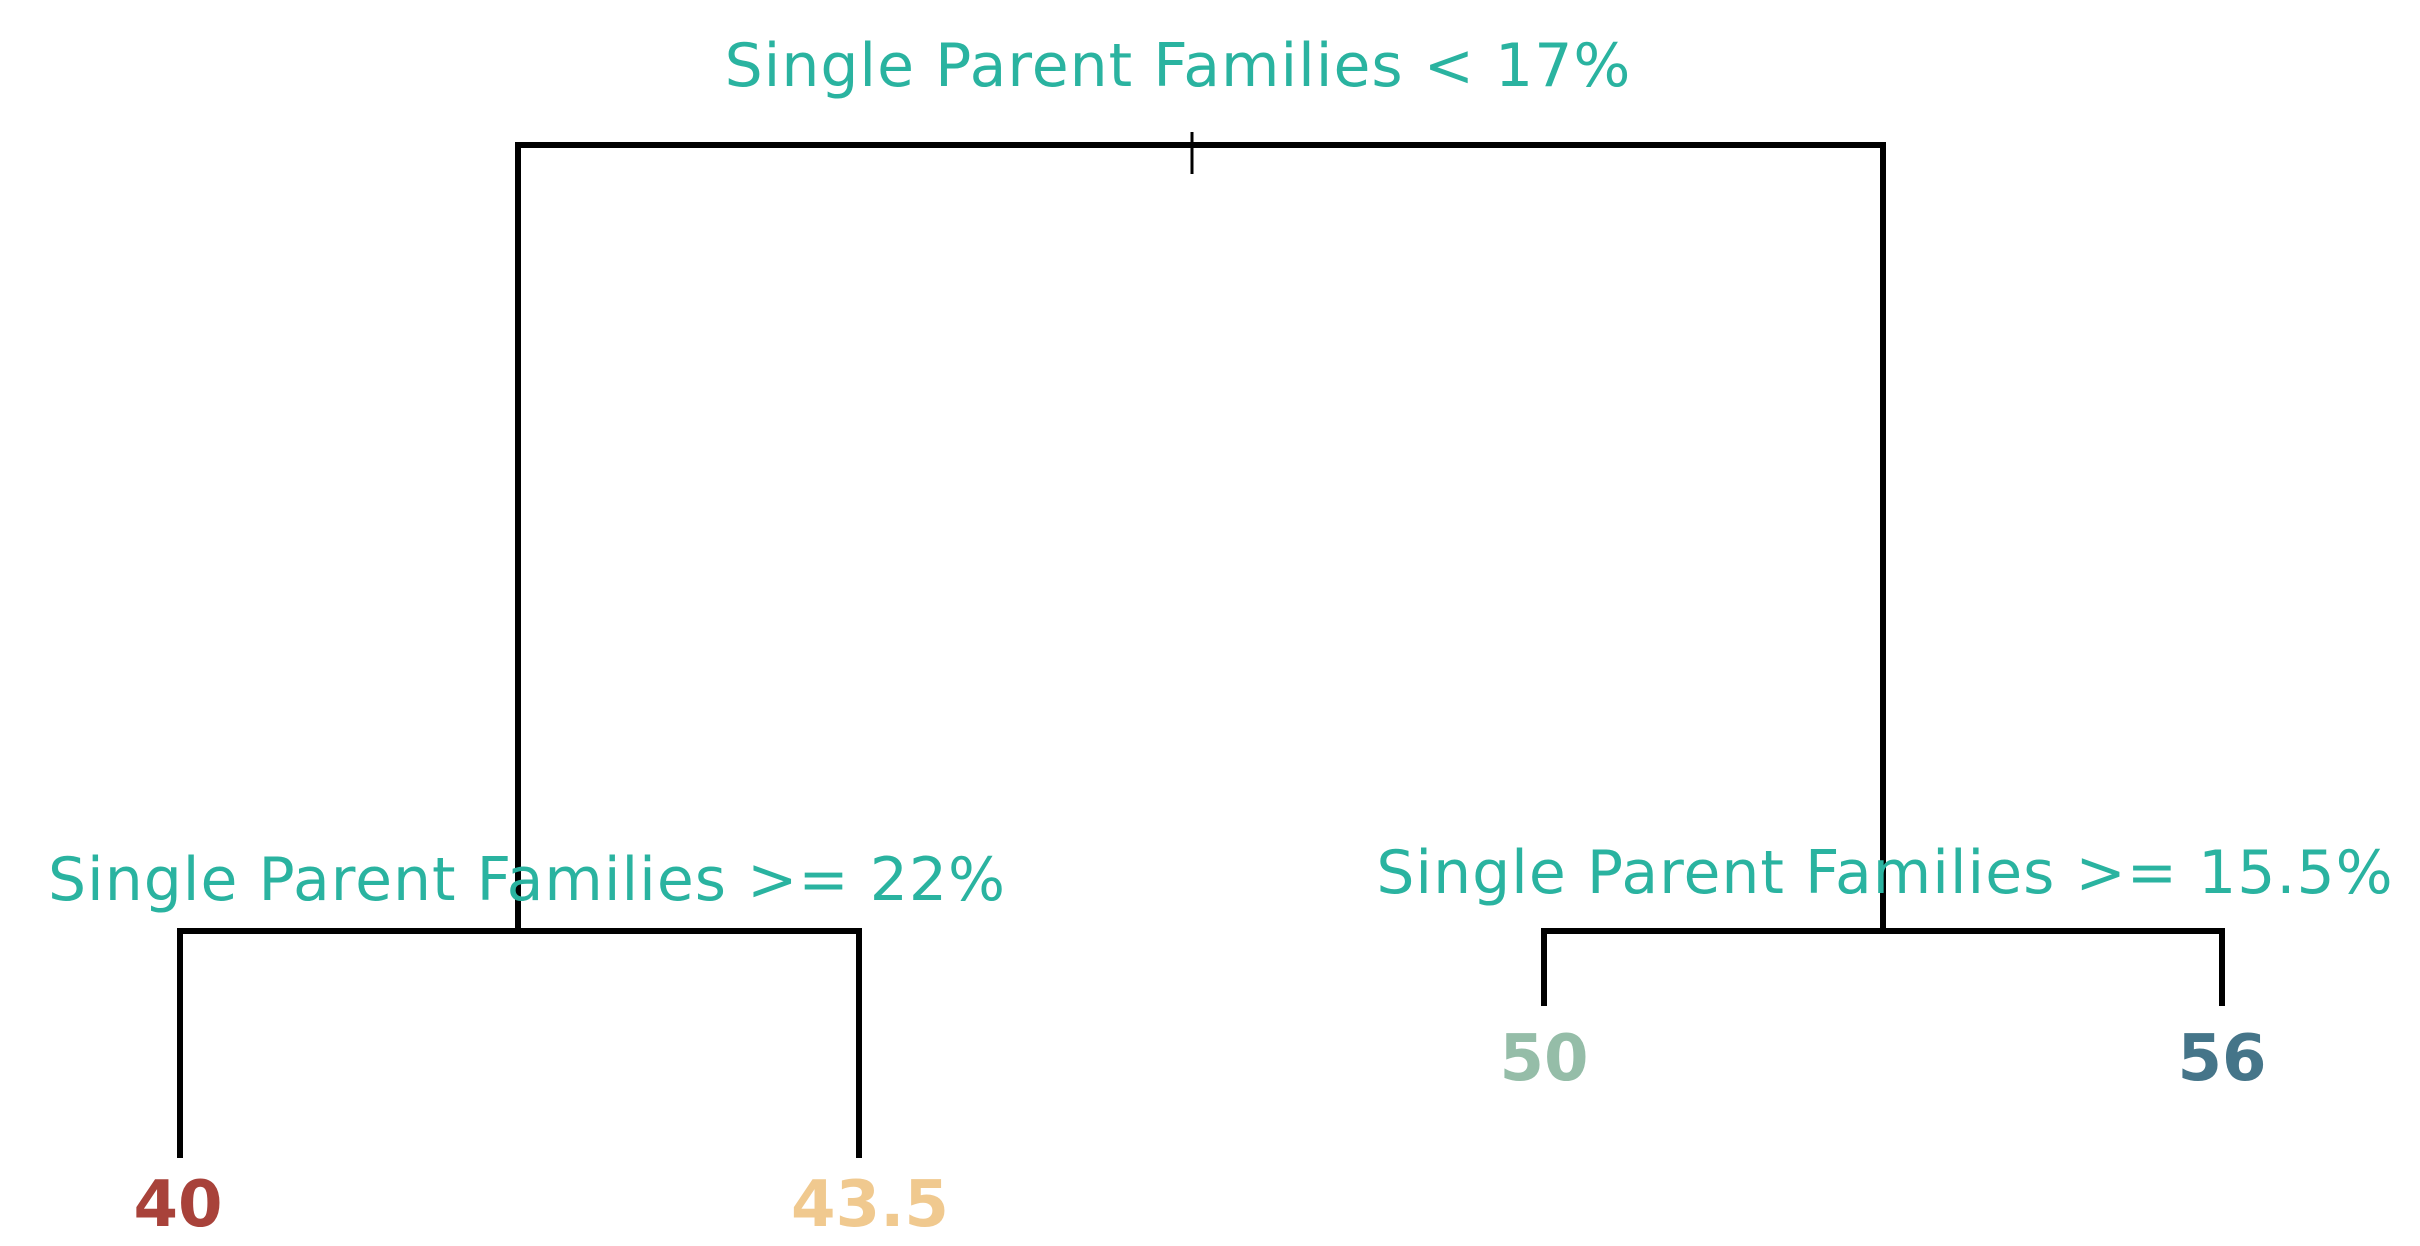  I want to click on leaf-value-40: 40, so click(177, 1205).